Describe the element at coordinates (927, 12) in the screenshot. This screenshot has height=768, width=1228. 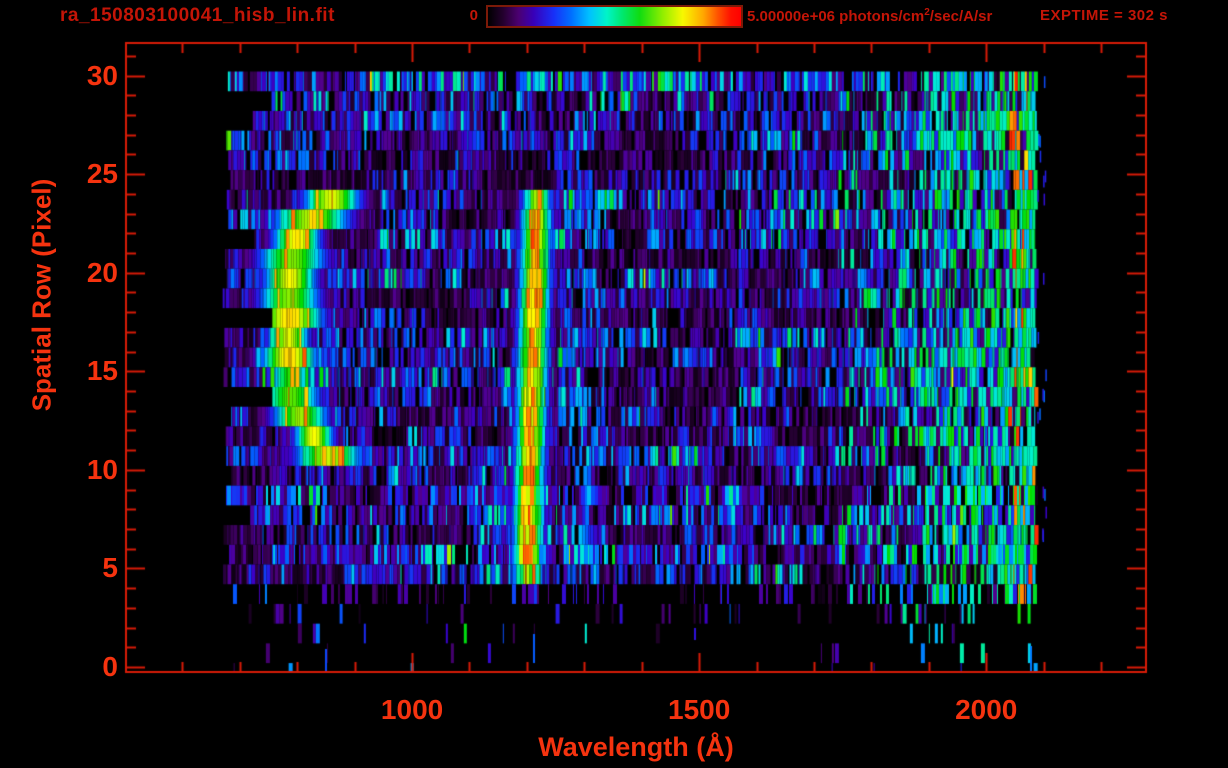
I see `colorbar-unit-superscript: 2` at that location.